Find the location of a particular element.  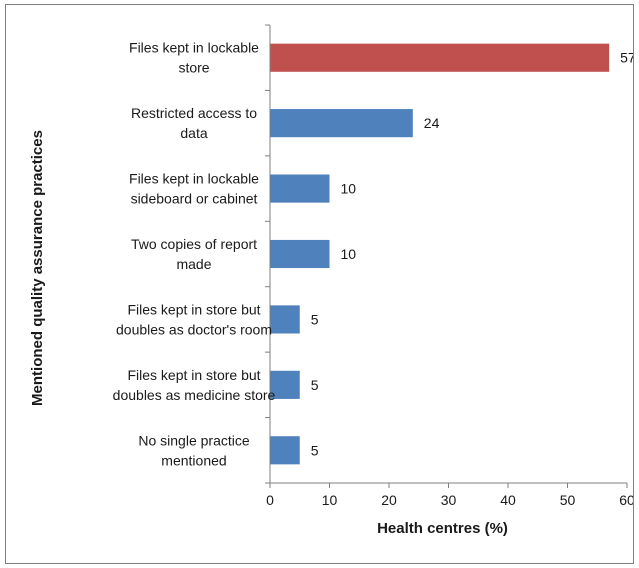

x-tick-label: 40 is located at coordinates (508, 500).